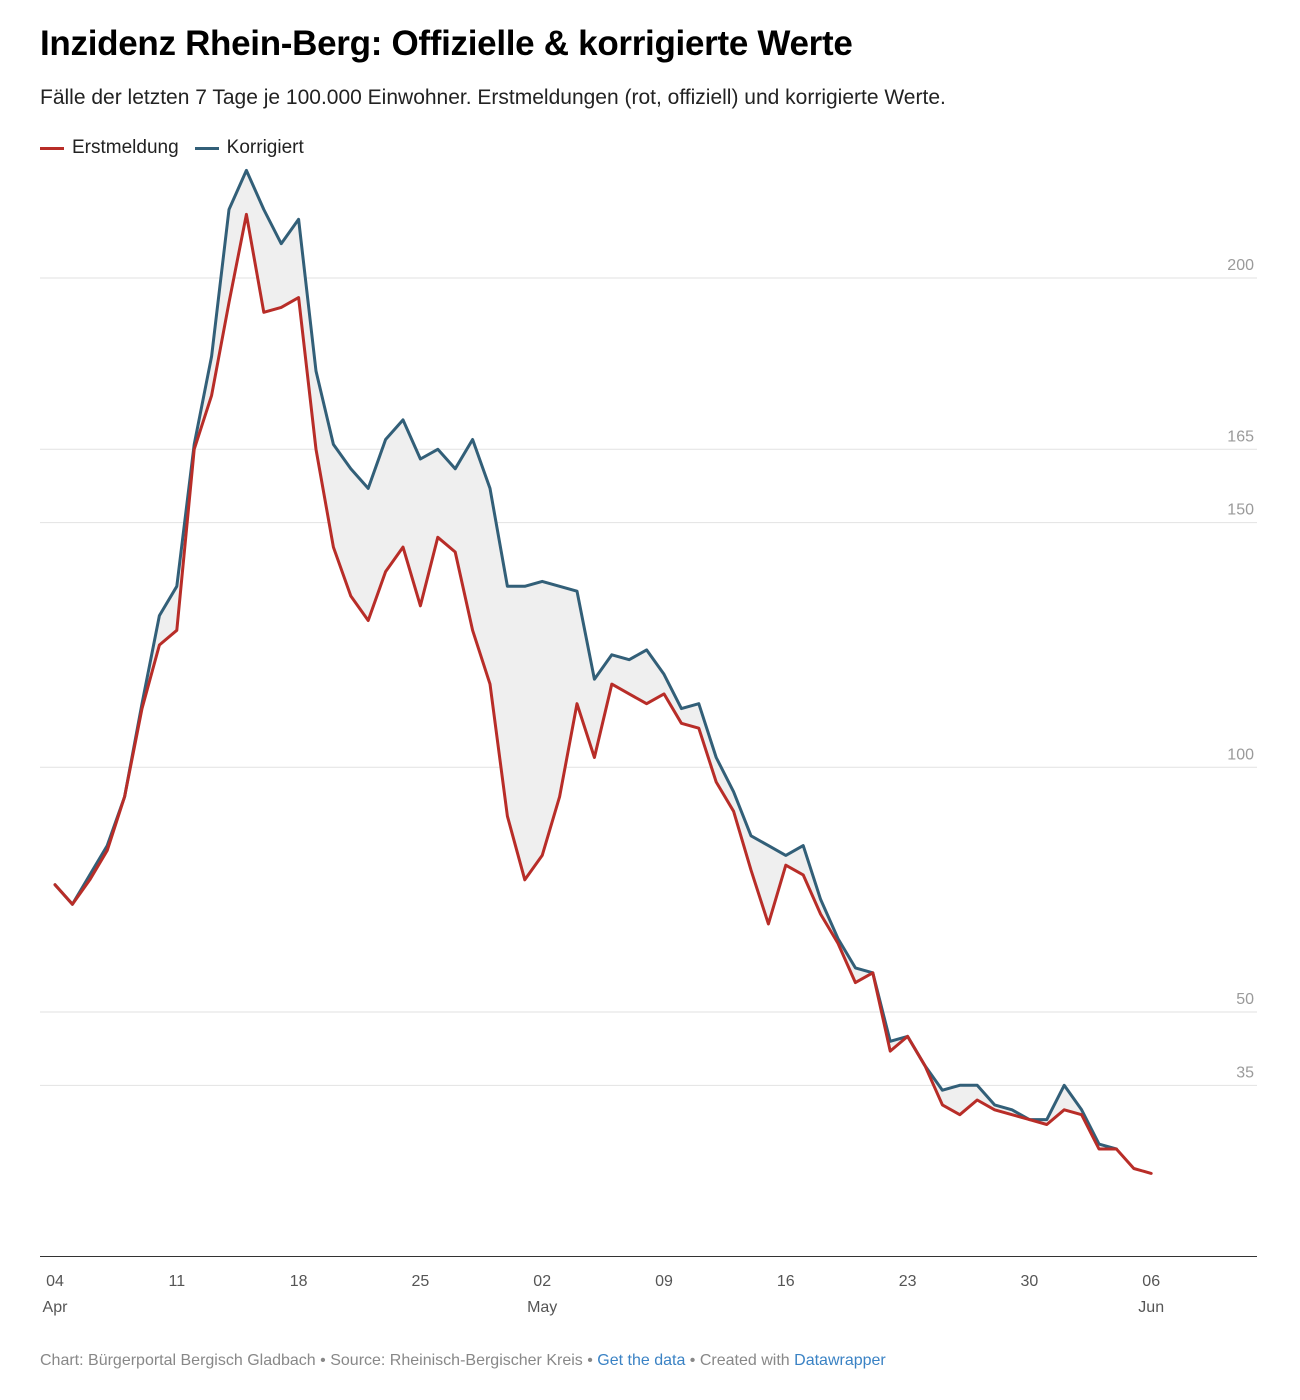  Describe the element at coordinates (421, 1281) in the screenshot. I see `x-tick-label: 25` at that location.